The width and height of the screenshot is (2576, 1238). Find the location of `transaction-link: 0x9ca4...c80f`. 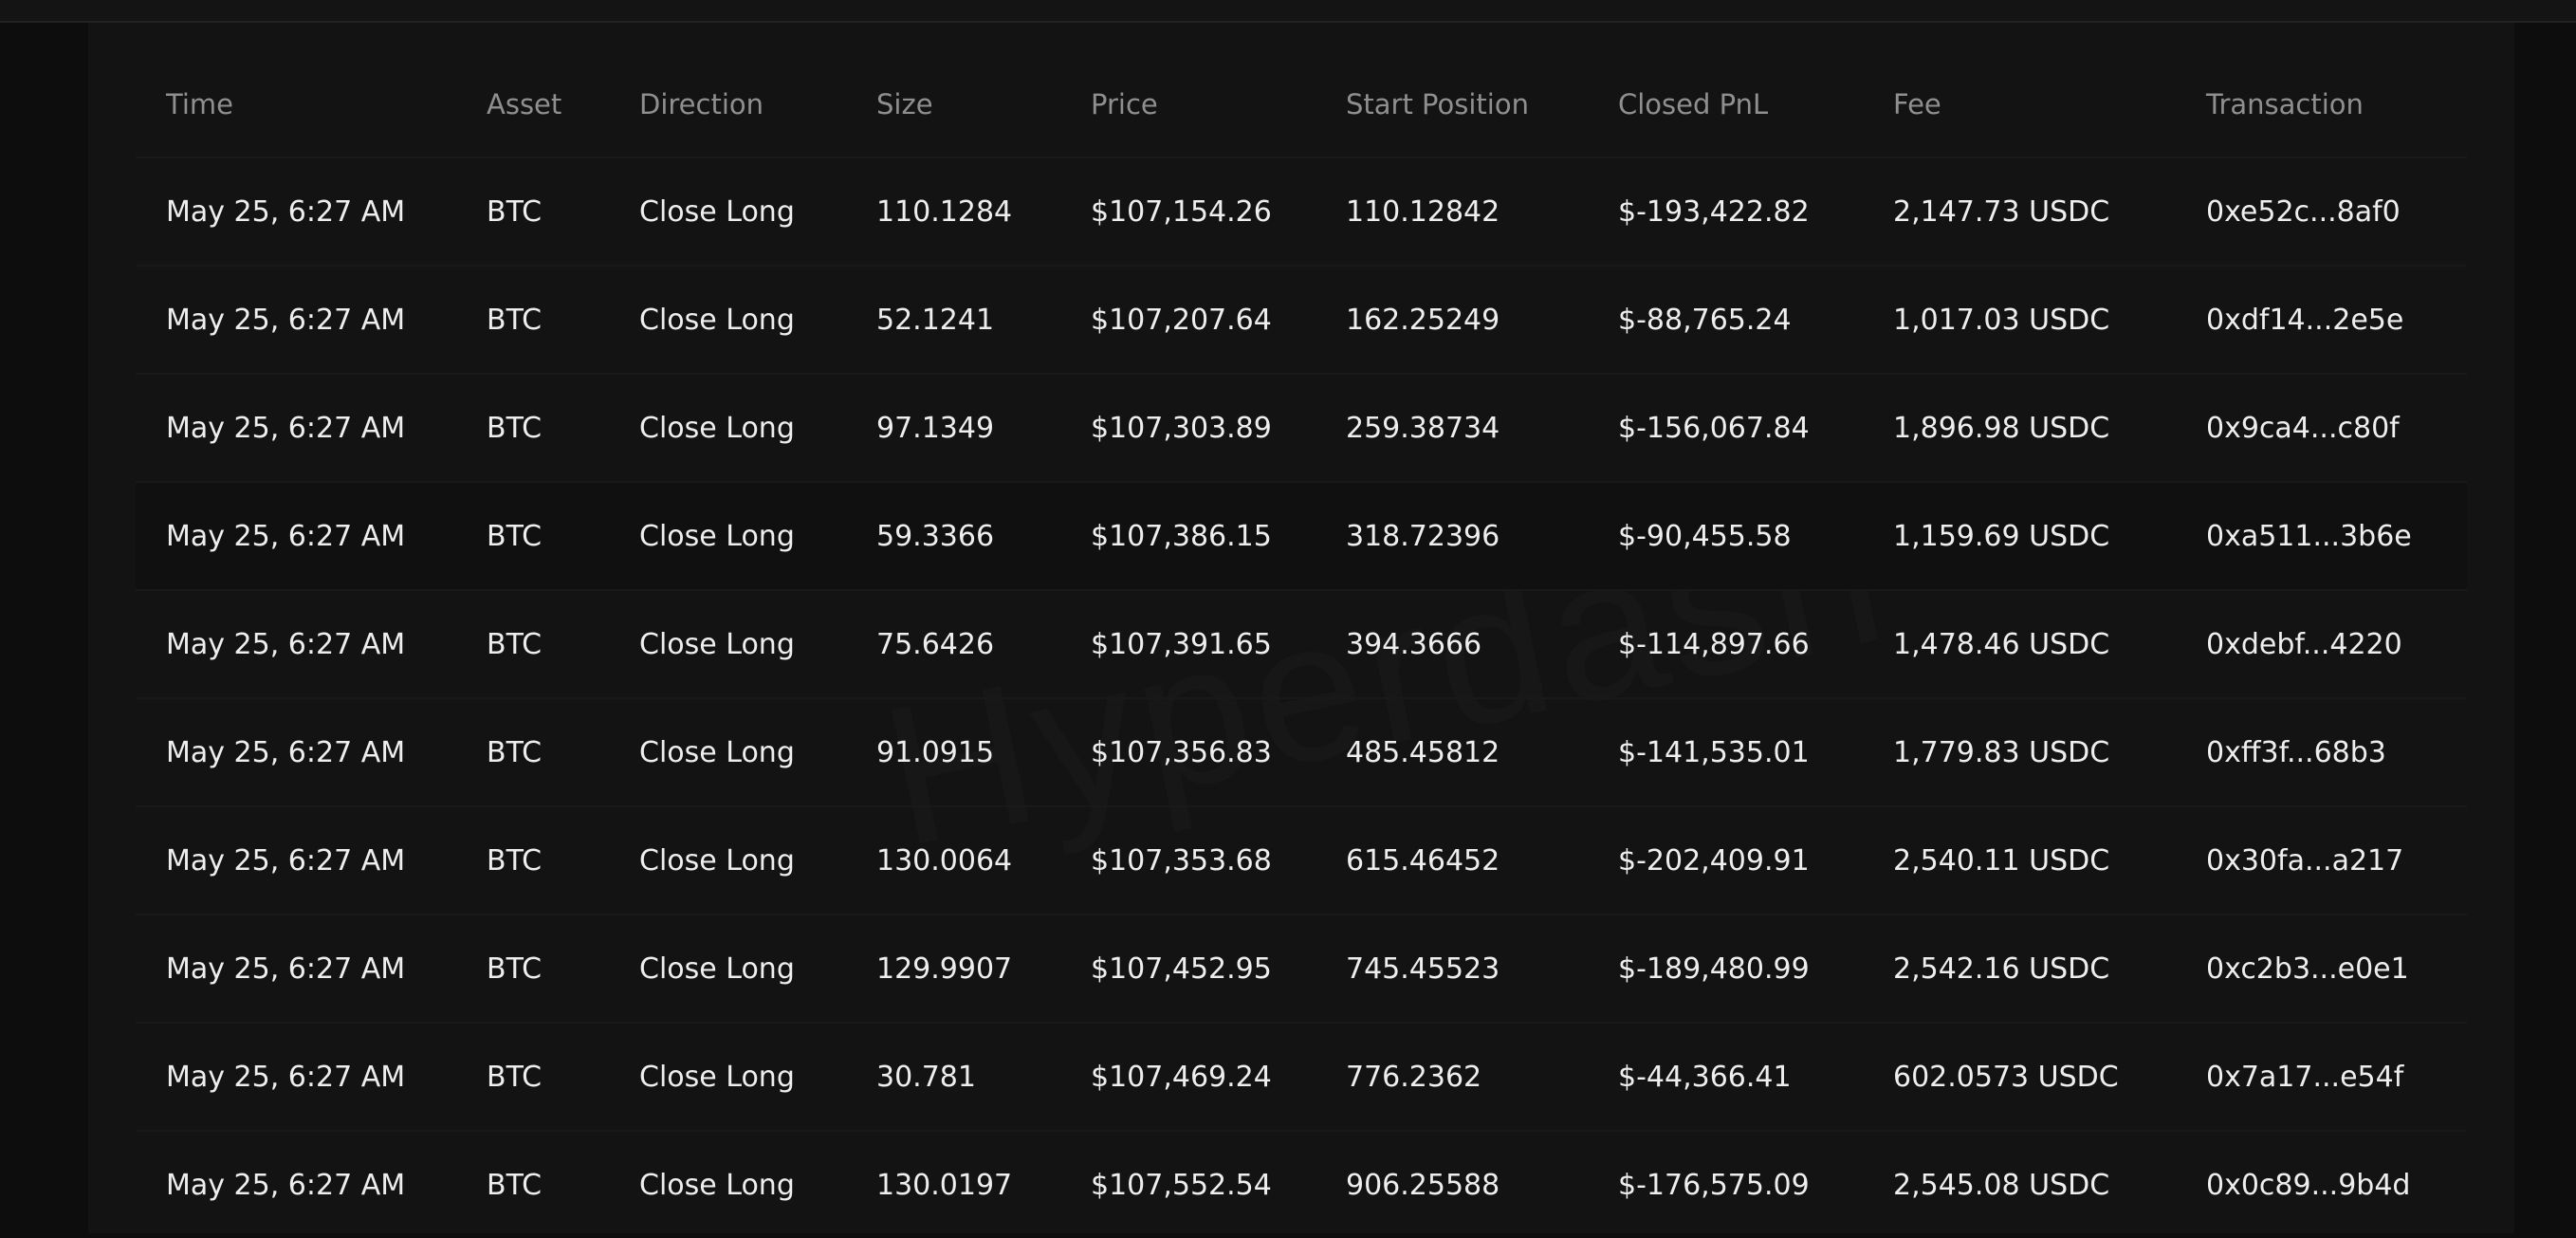

transaction-link: 0x9ca4...c80f is located at coordinates (2321, 427).